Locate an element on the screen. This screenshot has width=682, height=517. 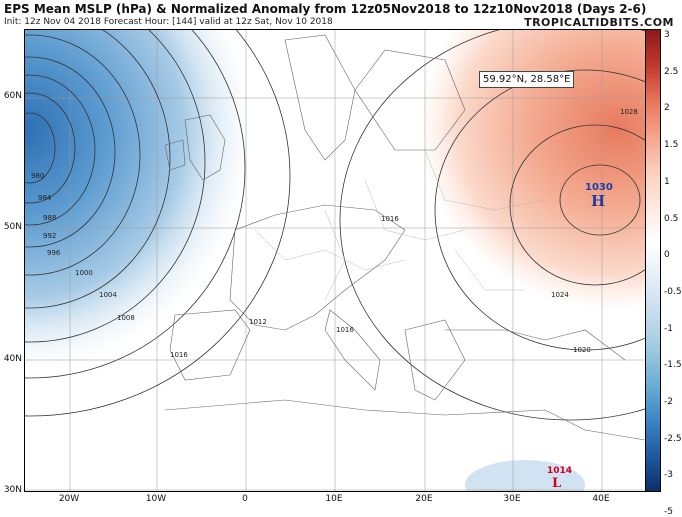
colorbar-tick-label: 3 is located at coordinates (667, 35).